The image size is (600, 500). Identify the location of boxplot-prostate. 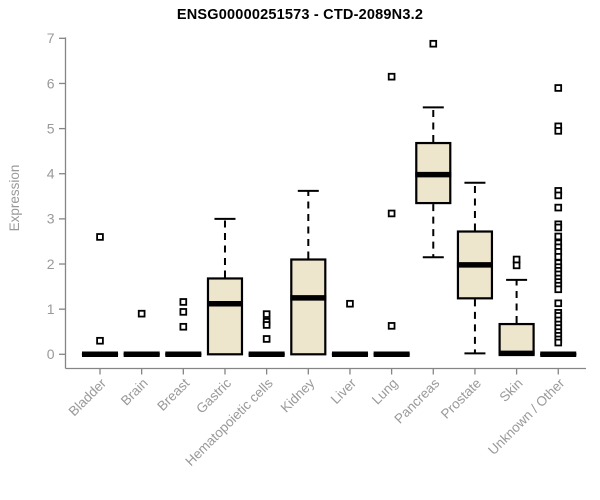
(475, 268).